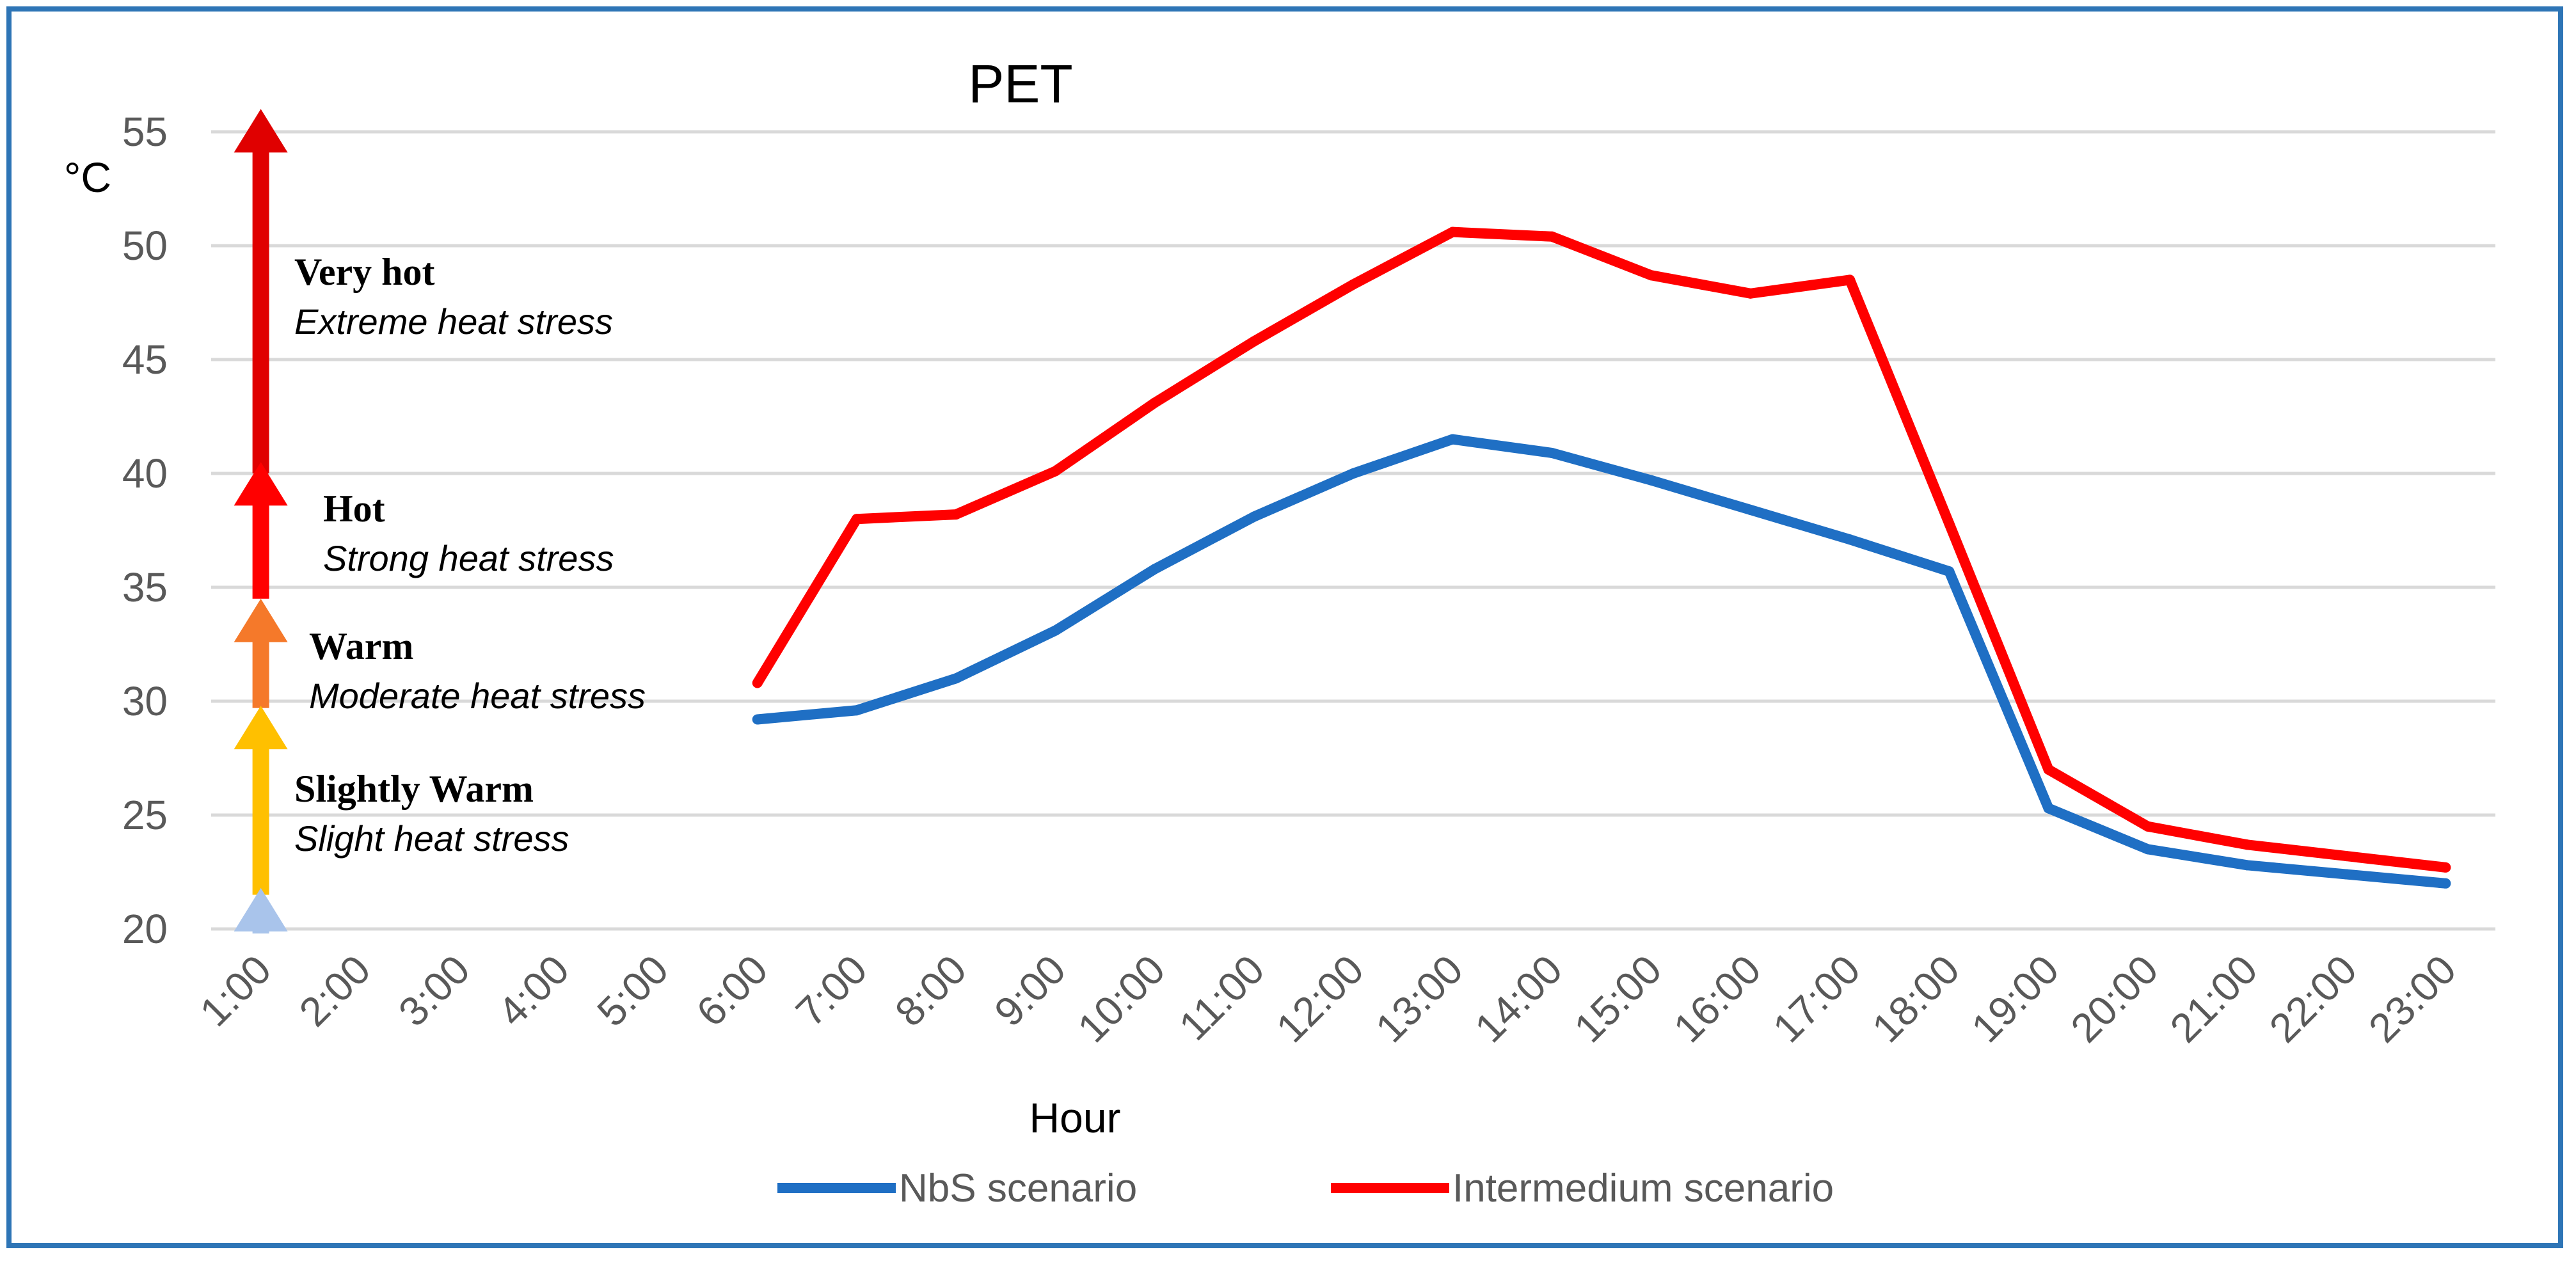 This screenshot has width=2576, height=1261. What do you see at coordinates (2313, 999) in the screenshot?
I see `x-tick-22-00: 22:00` at bounding box center [2313, 999].